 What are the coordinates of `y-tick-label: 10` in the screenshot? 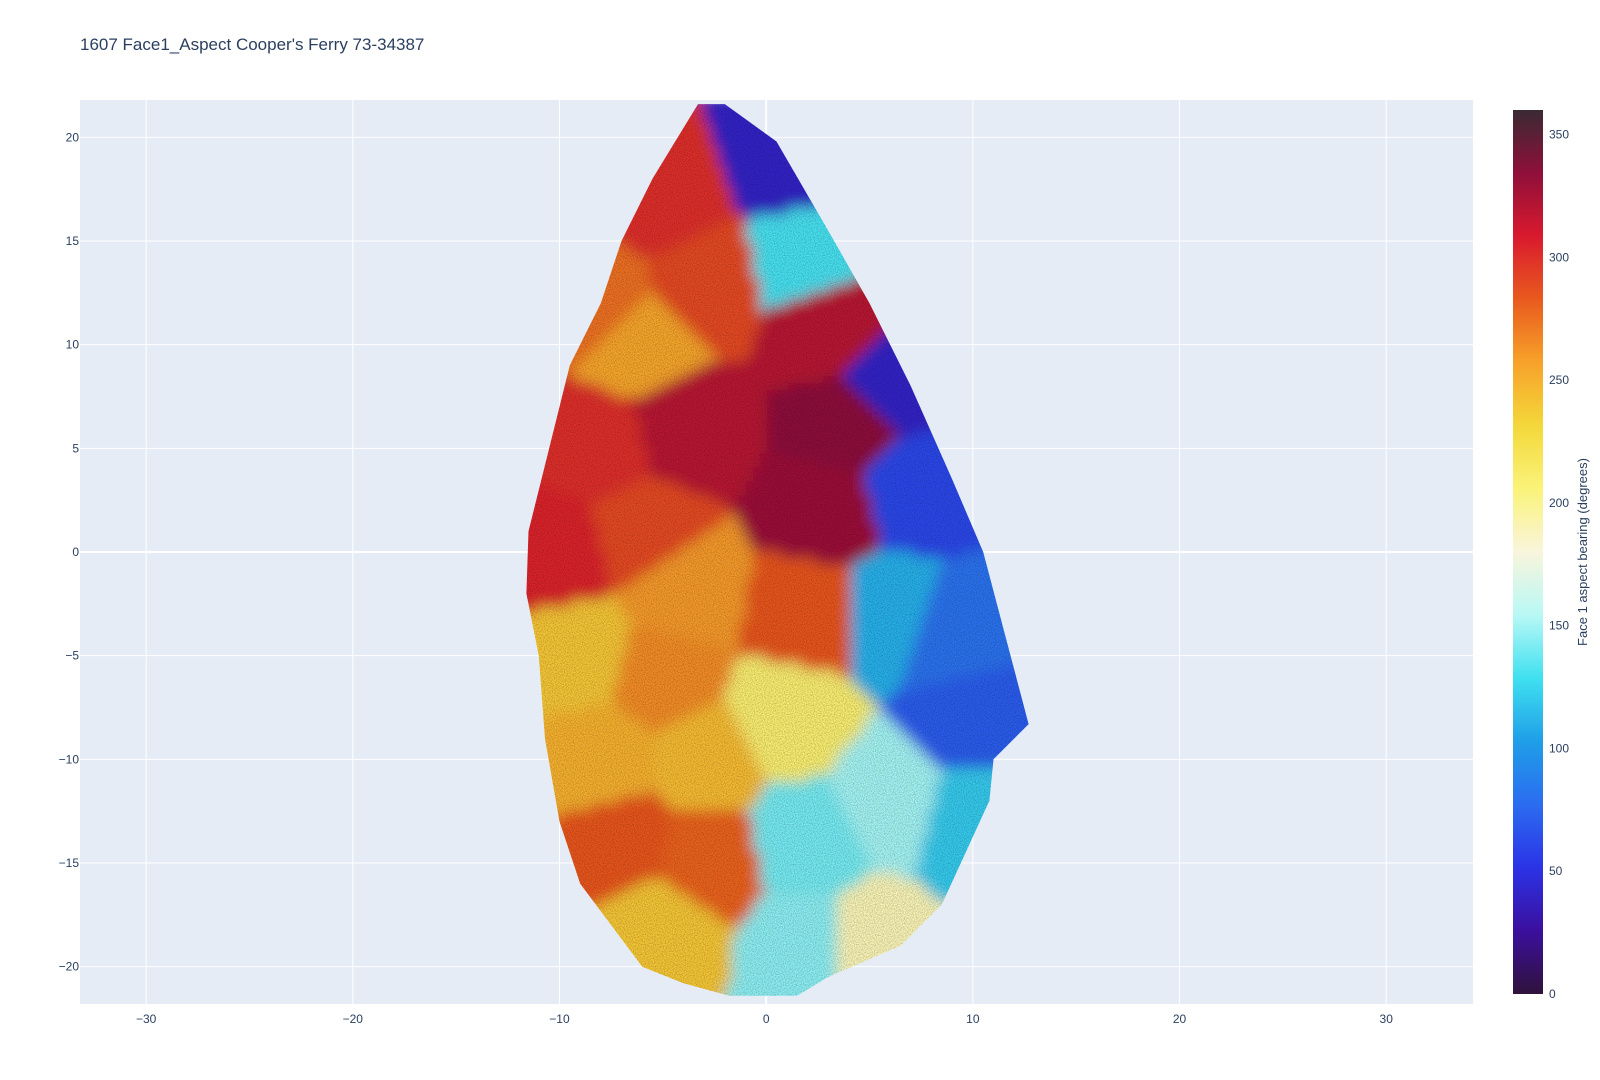 It's located at (73, 345).